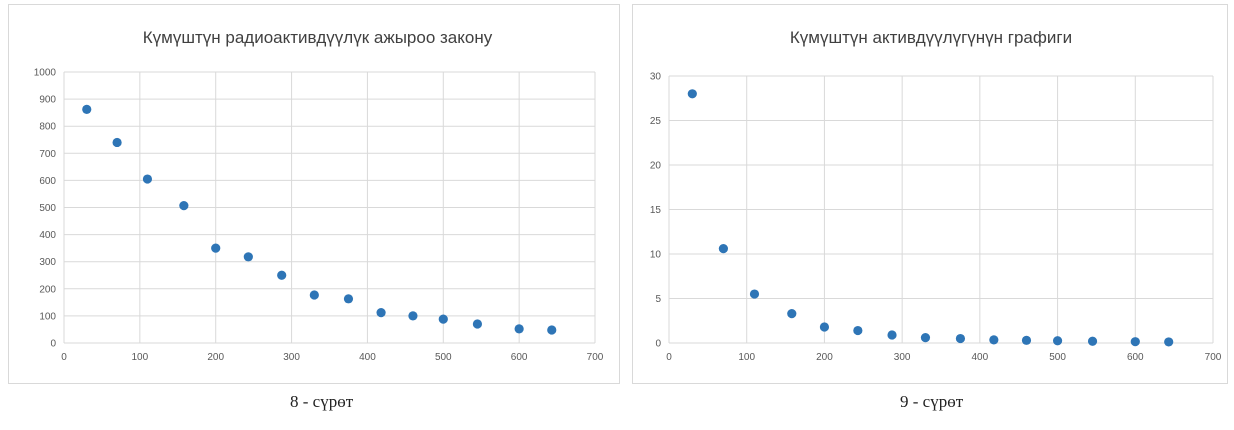 This screenshot has height=430, width=1234. What do you see at coordinates (45, 73) in the screenshot?
I see `y-tick-label: 1000` at bounding box center [45, 73].